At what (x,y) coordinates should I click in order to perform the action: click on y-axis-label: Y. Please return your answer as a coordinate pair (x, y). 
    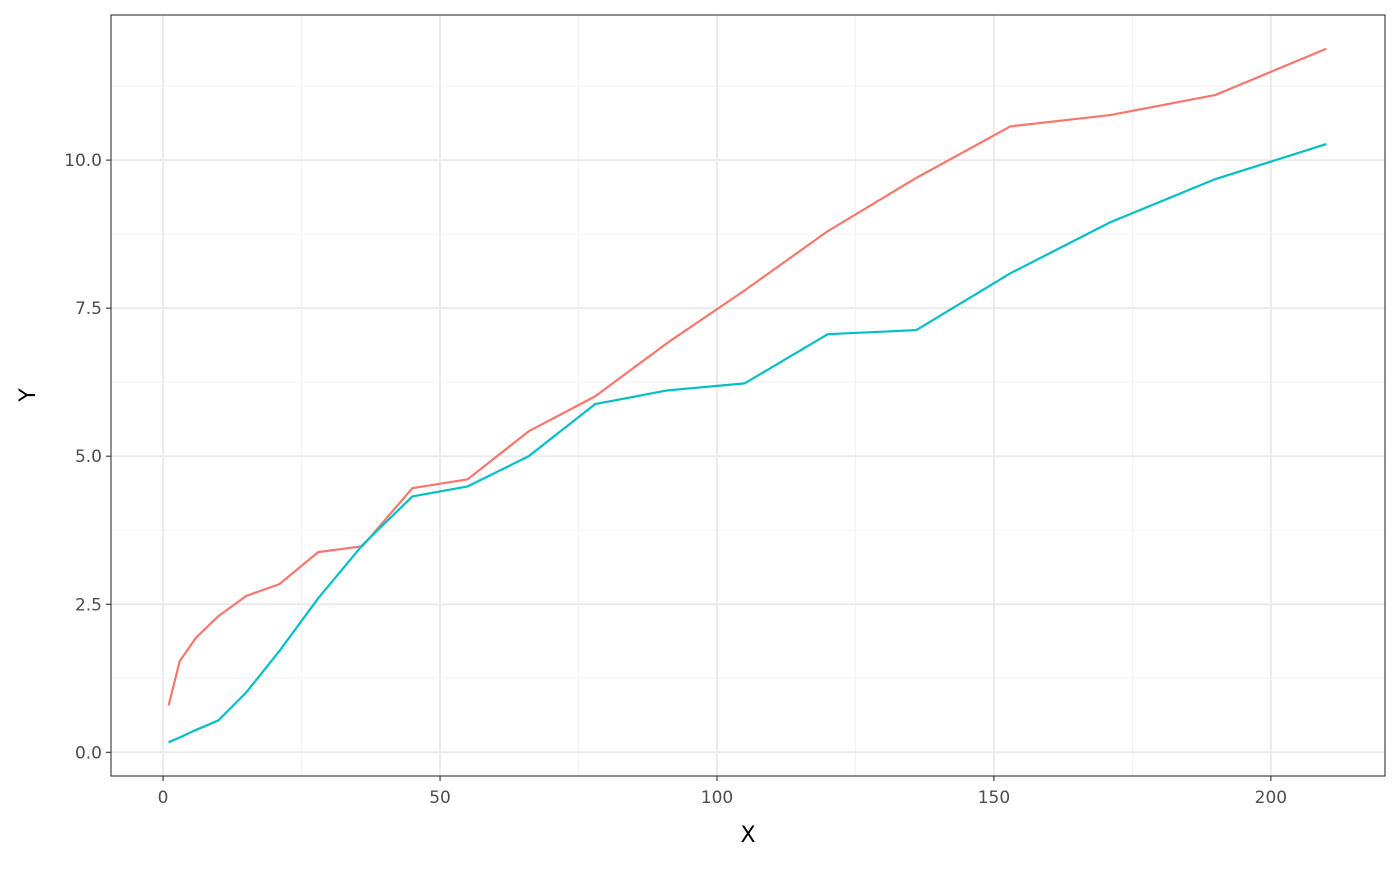
    Looking at the image, I should click on (28, 395).